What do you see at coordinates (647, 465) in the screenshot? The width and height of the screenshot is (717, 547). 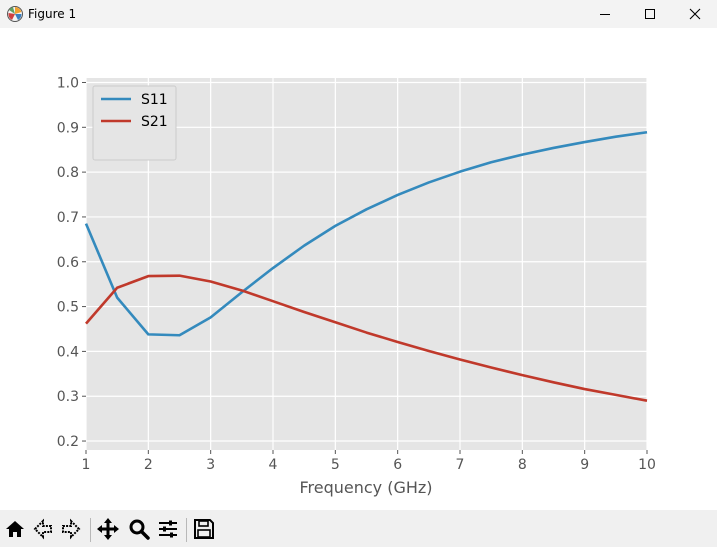 I see `x-tick-label: 10` at bounding box center [647, 465].